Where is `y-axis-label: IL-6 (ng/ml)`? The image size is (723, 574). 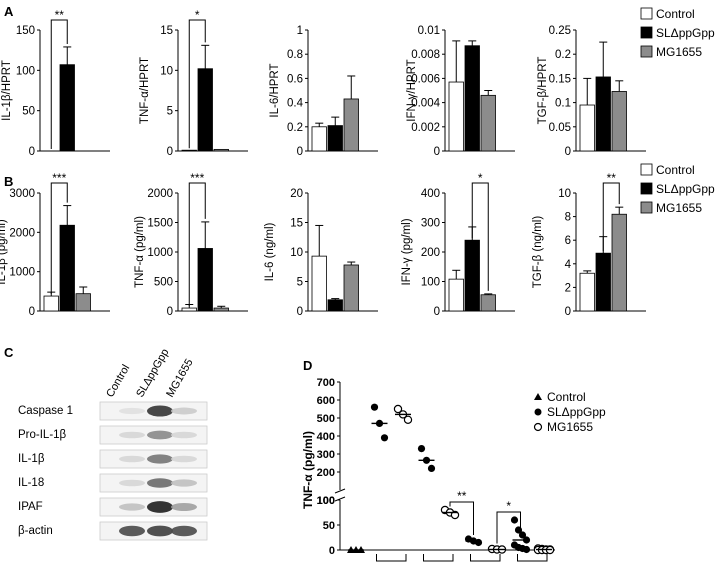 y-axis-label: IL-6 (ng/ml) is located at coordinates (270, 251).